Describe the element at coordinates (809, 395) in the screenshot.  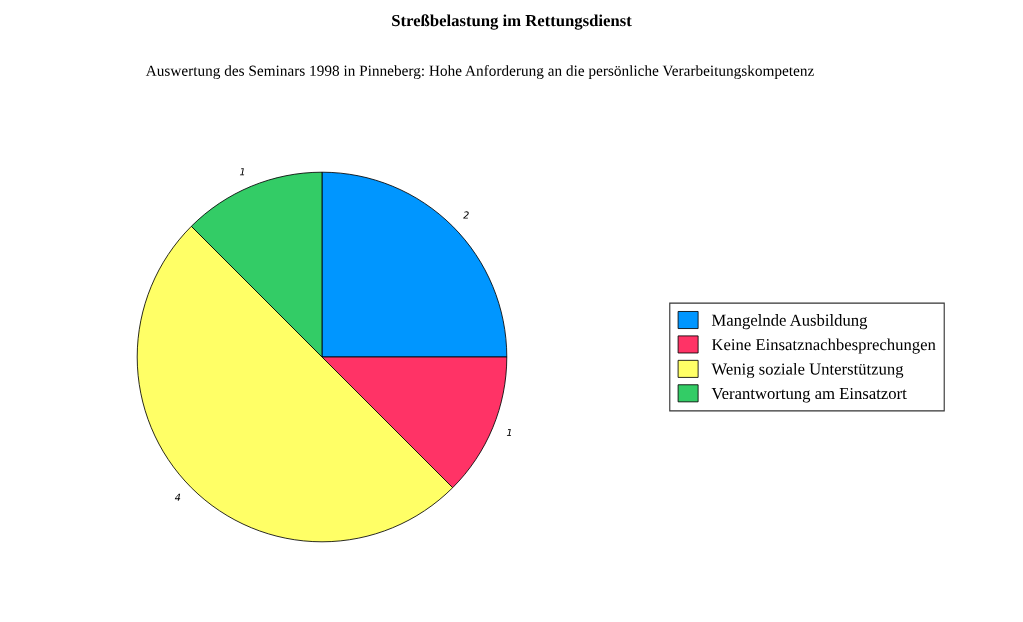
I see `legend-label: Verantwortung am Einsatzort` at that location.